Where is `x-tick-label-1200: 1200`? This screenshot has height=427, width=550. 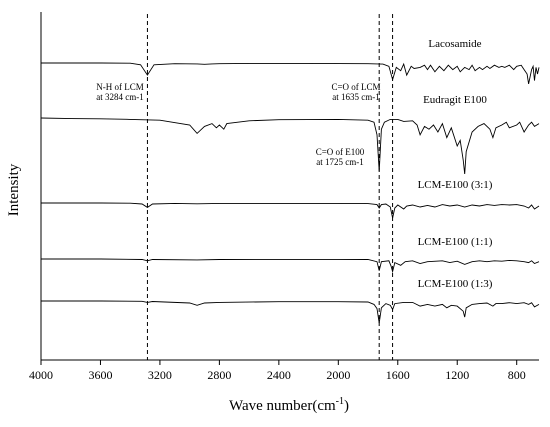 x-tick-label-1200: 1200 is located at coordinates (457, 375).